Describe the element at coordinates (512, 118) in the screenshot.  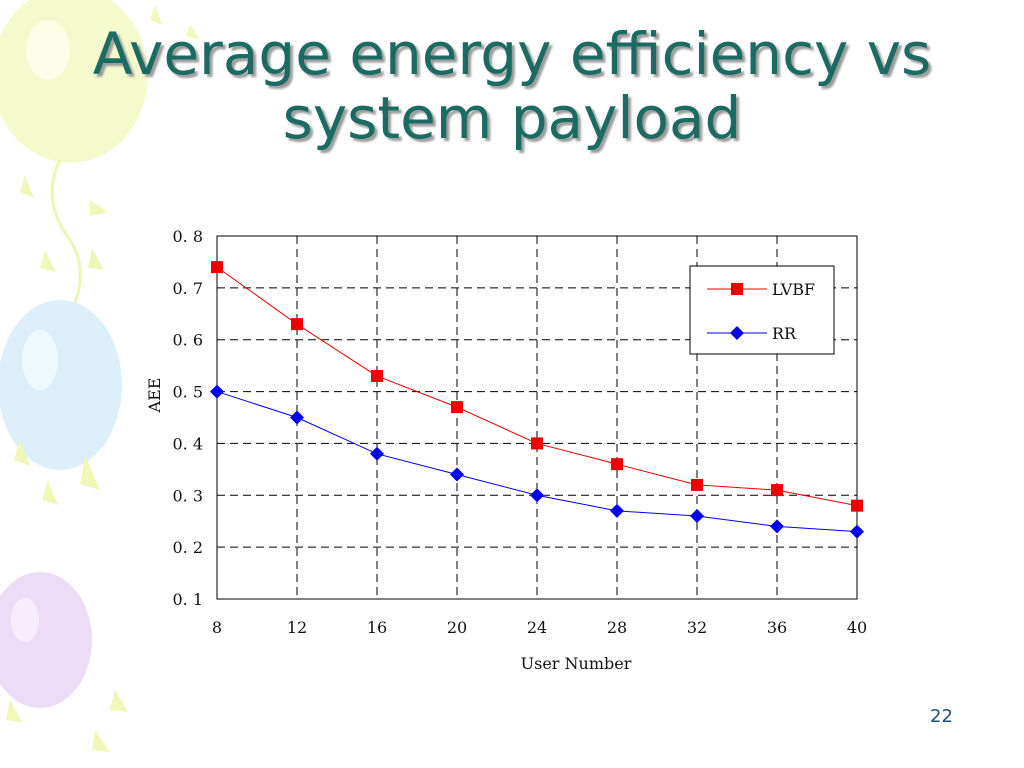
I see `slide-title-line-2: system payload` at that location.